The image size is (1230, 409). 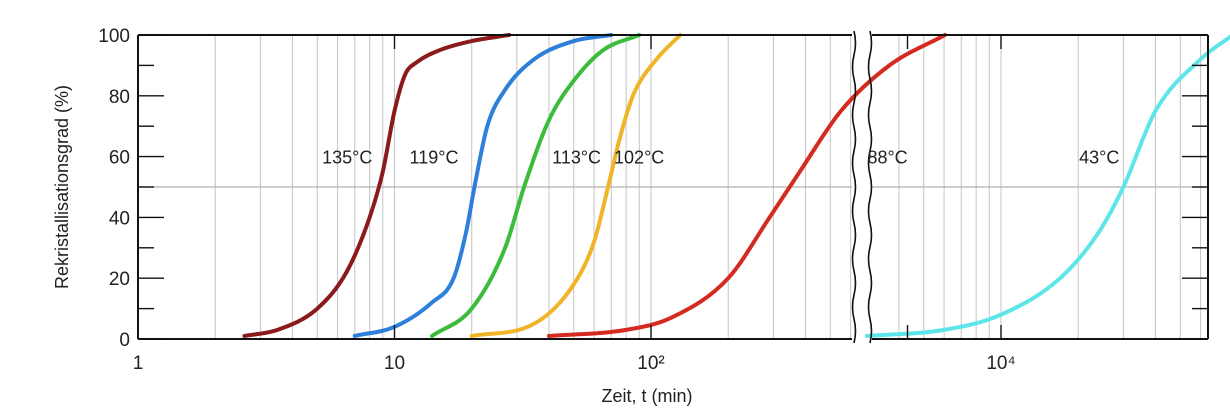 I want to click on curve-113c, so click(x=535, y=185).